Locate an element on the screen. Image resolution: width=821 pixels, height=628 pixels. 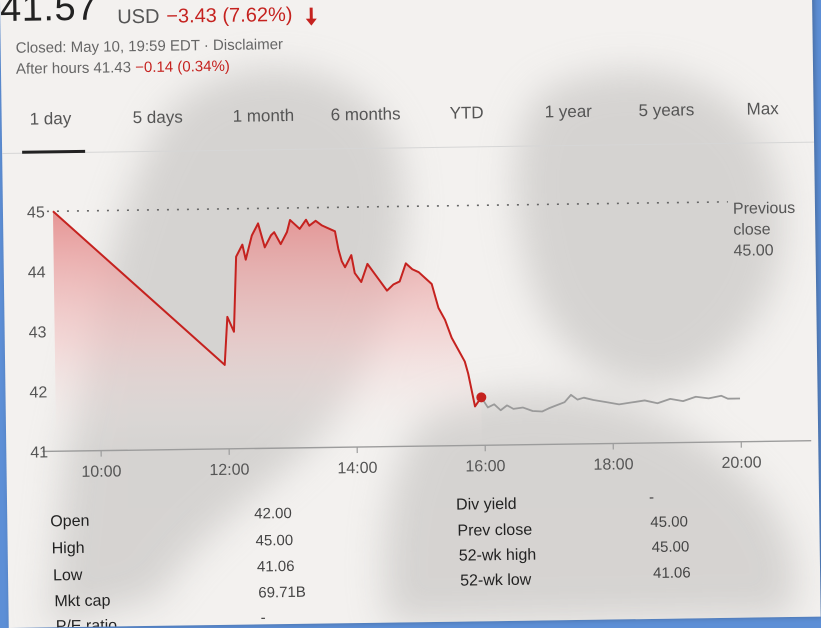
after-hours-line is located at coordinates (610, 403).